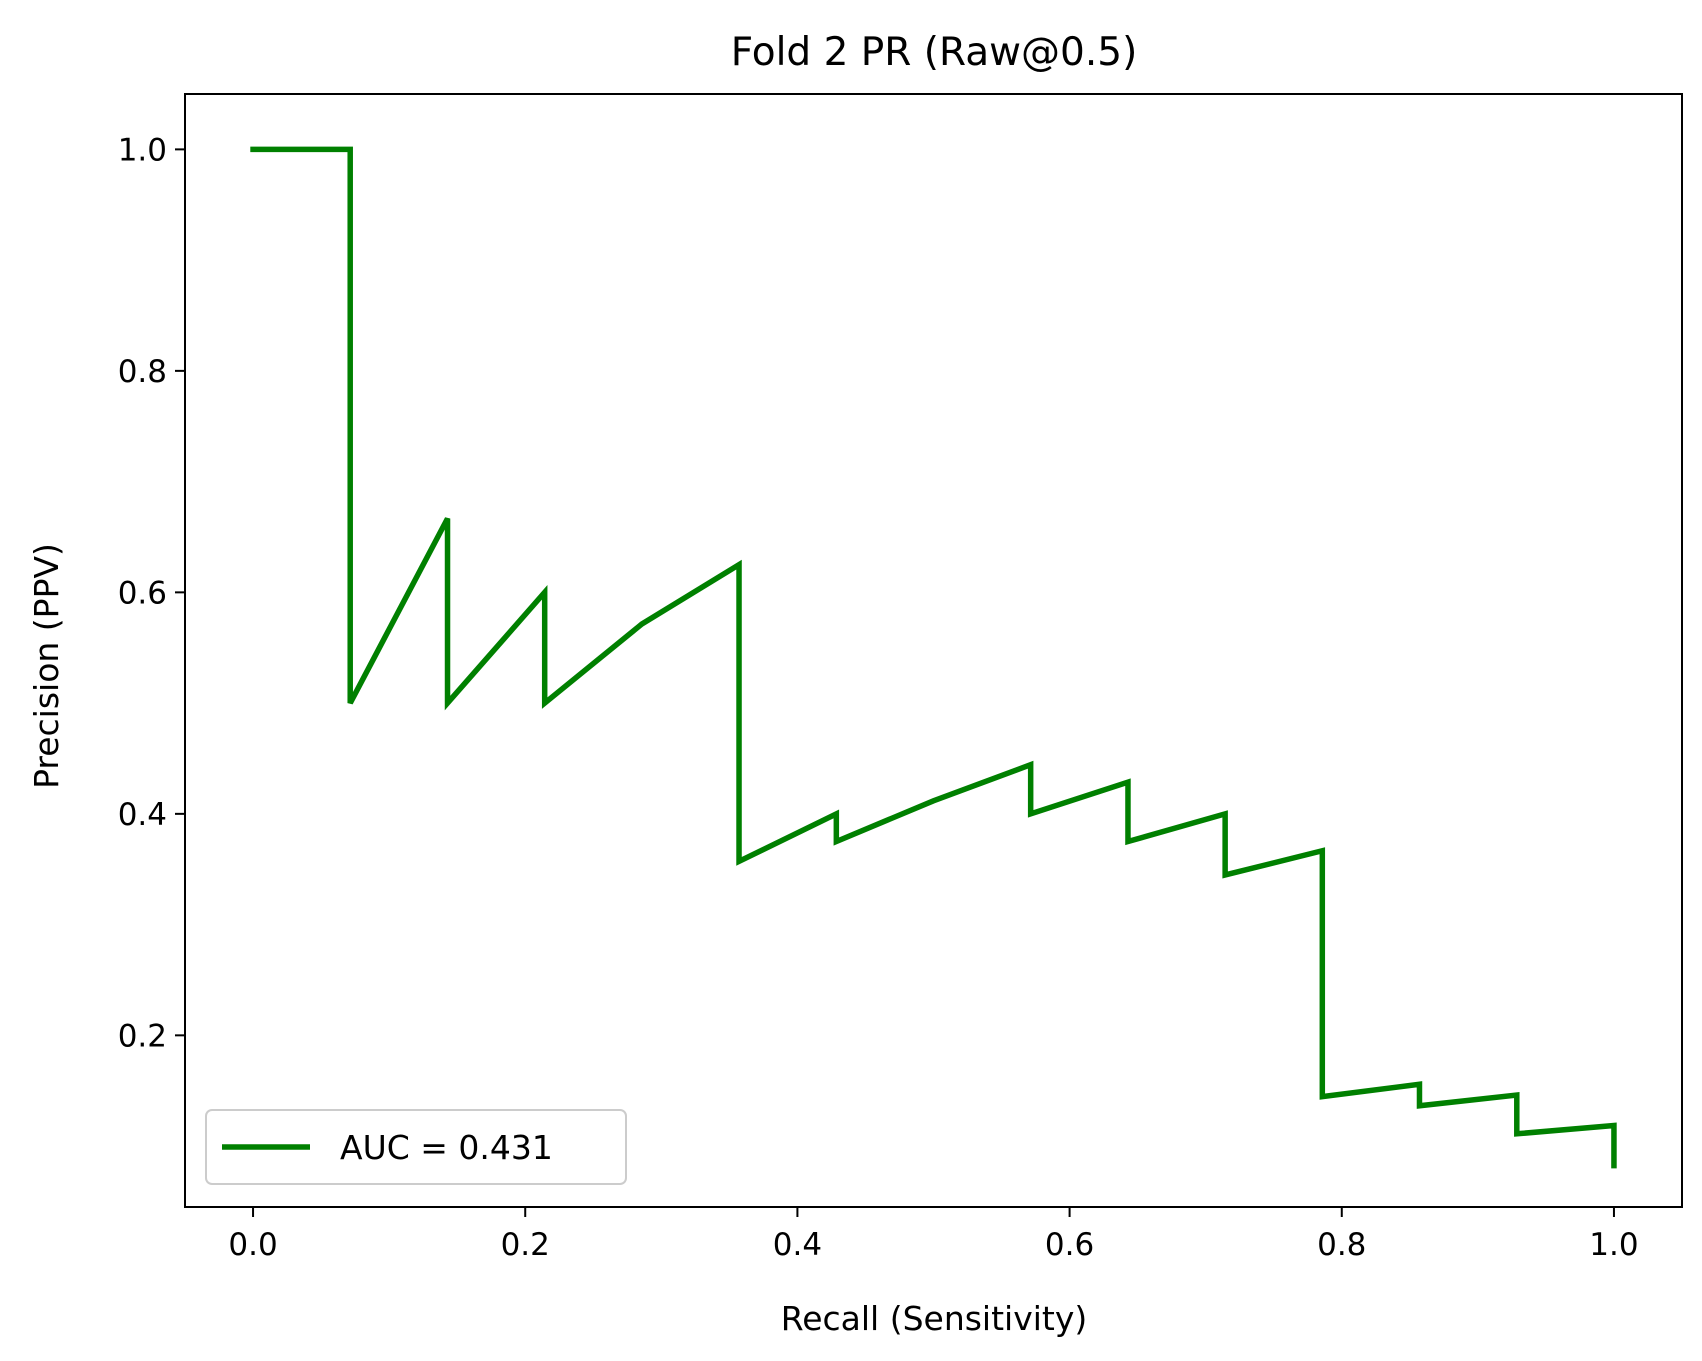 Image resolution: width=1702 pixels, height=1361 pixels. Describe the element at coordinates (142, 815) in the screenshot. I see `y-tick-label: 0.4` at that location.